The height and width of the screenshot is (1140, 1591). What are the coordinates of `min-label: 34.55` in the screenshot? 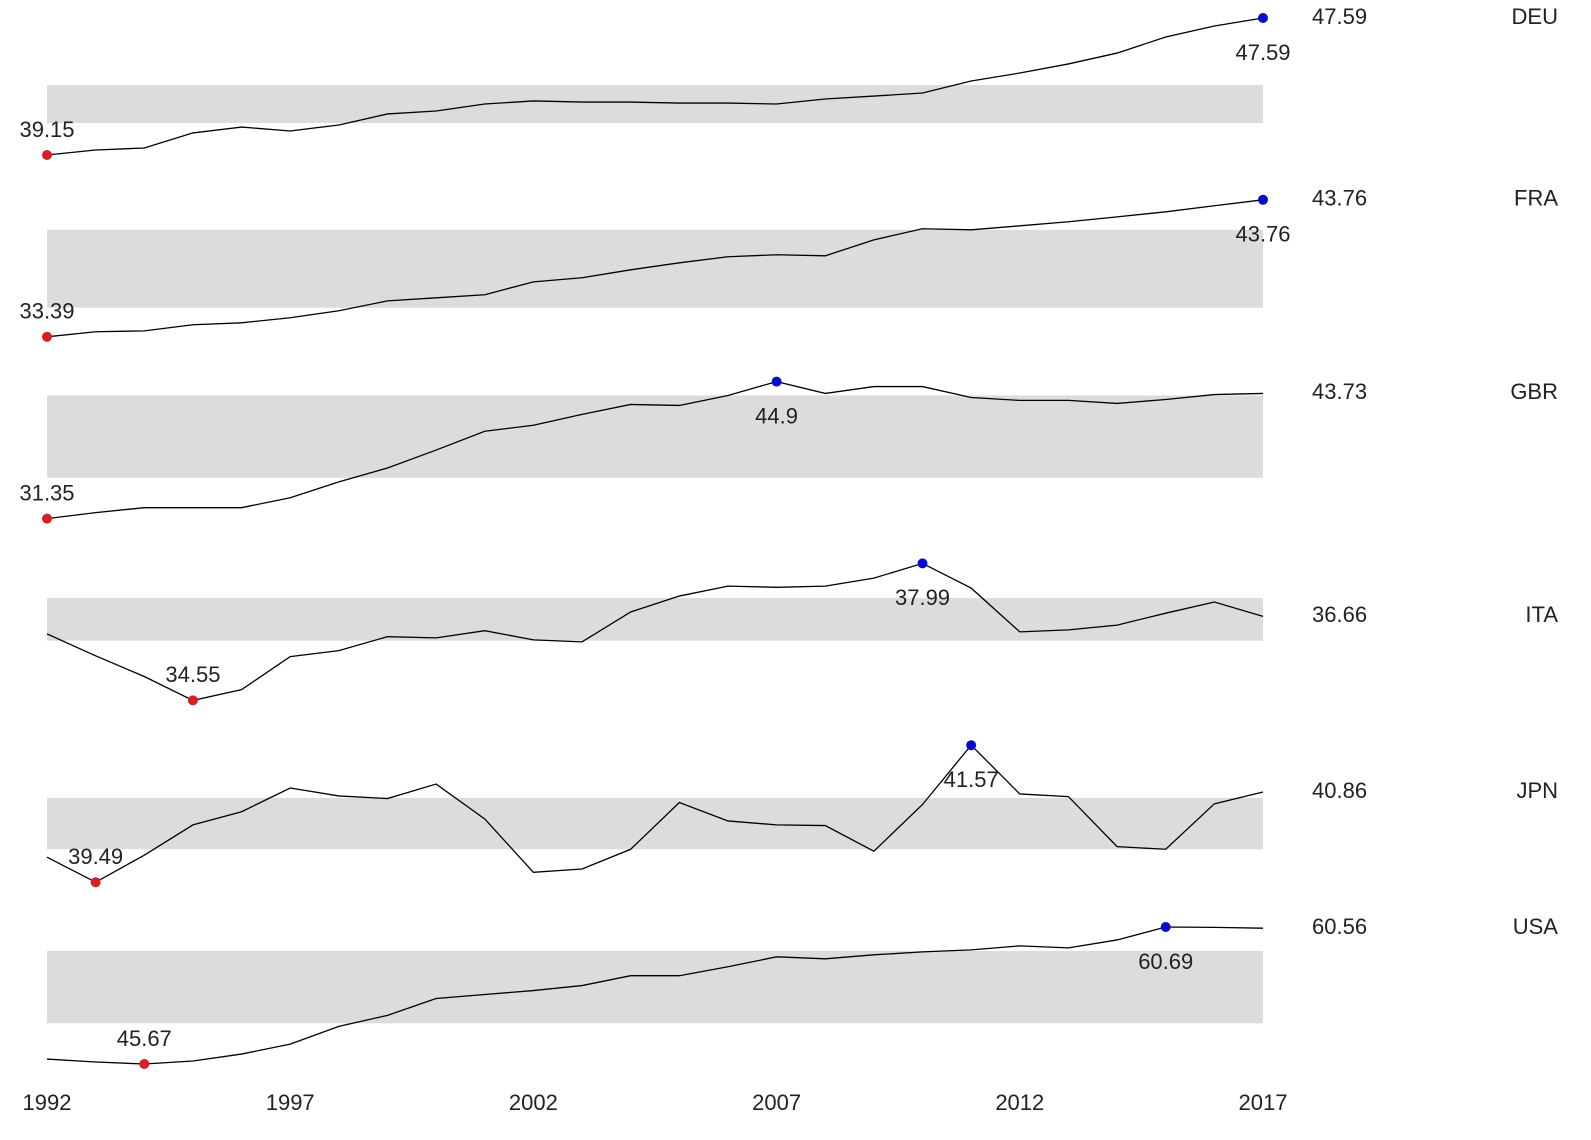 It's located at (192, 674).